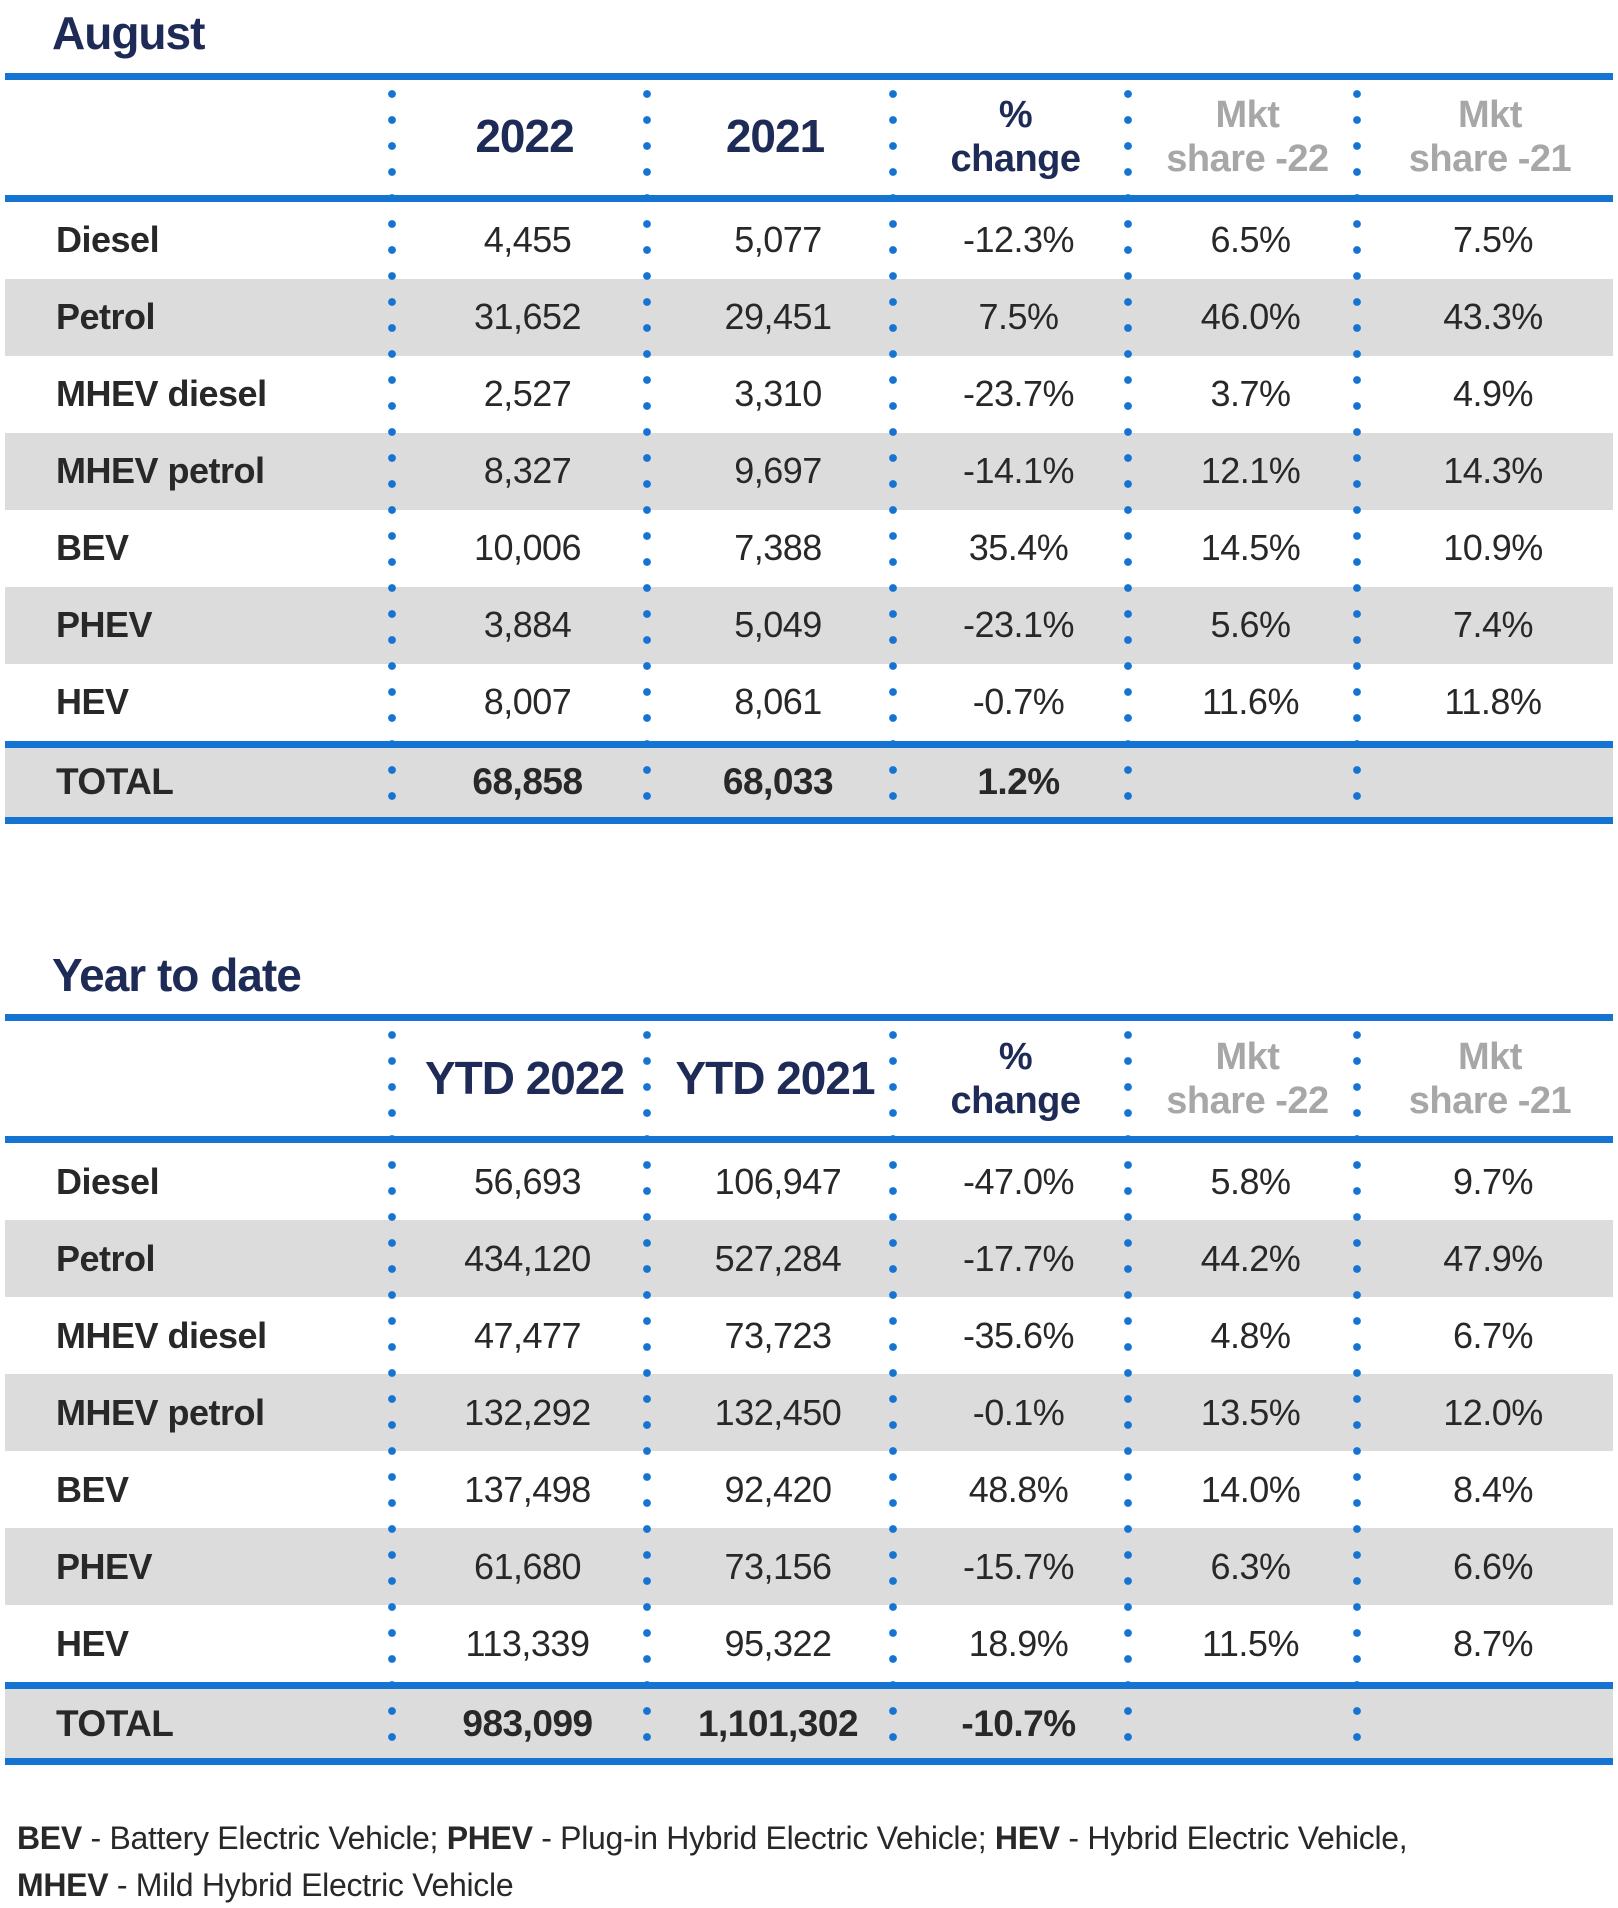  What do you see at coordinates (778, 702) in the screenshot?
I see `cell-year_b: 8,061` at bounding box center [778, 702].